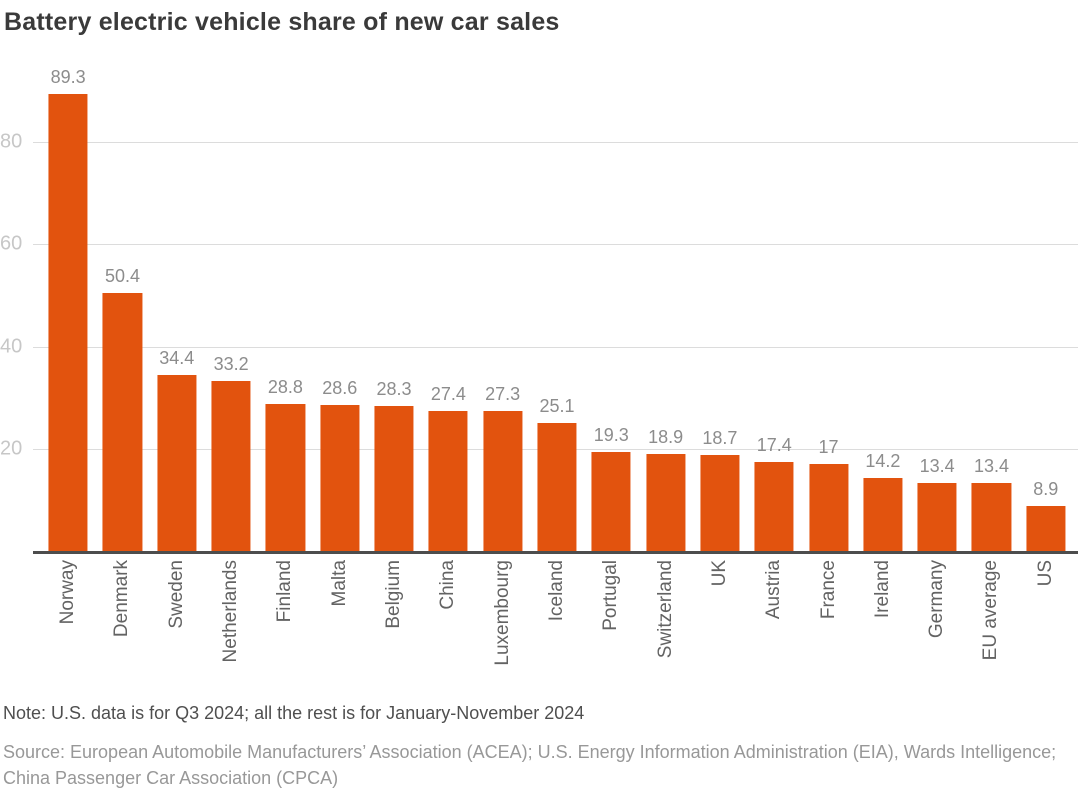 This screenshot has height=789, width=1080. I want to click on y-tick-label: 80, so click(11, 141).